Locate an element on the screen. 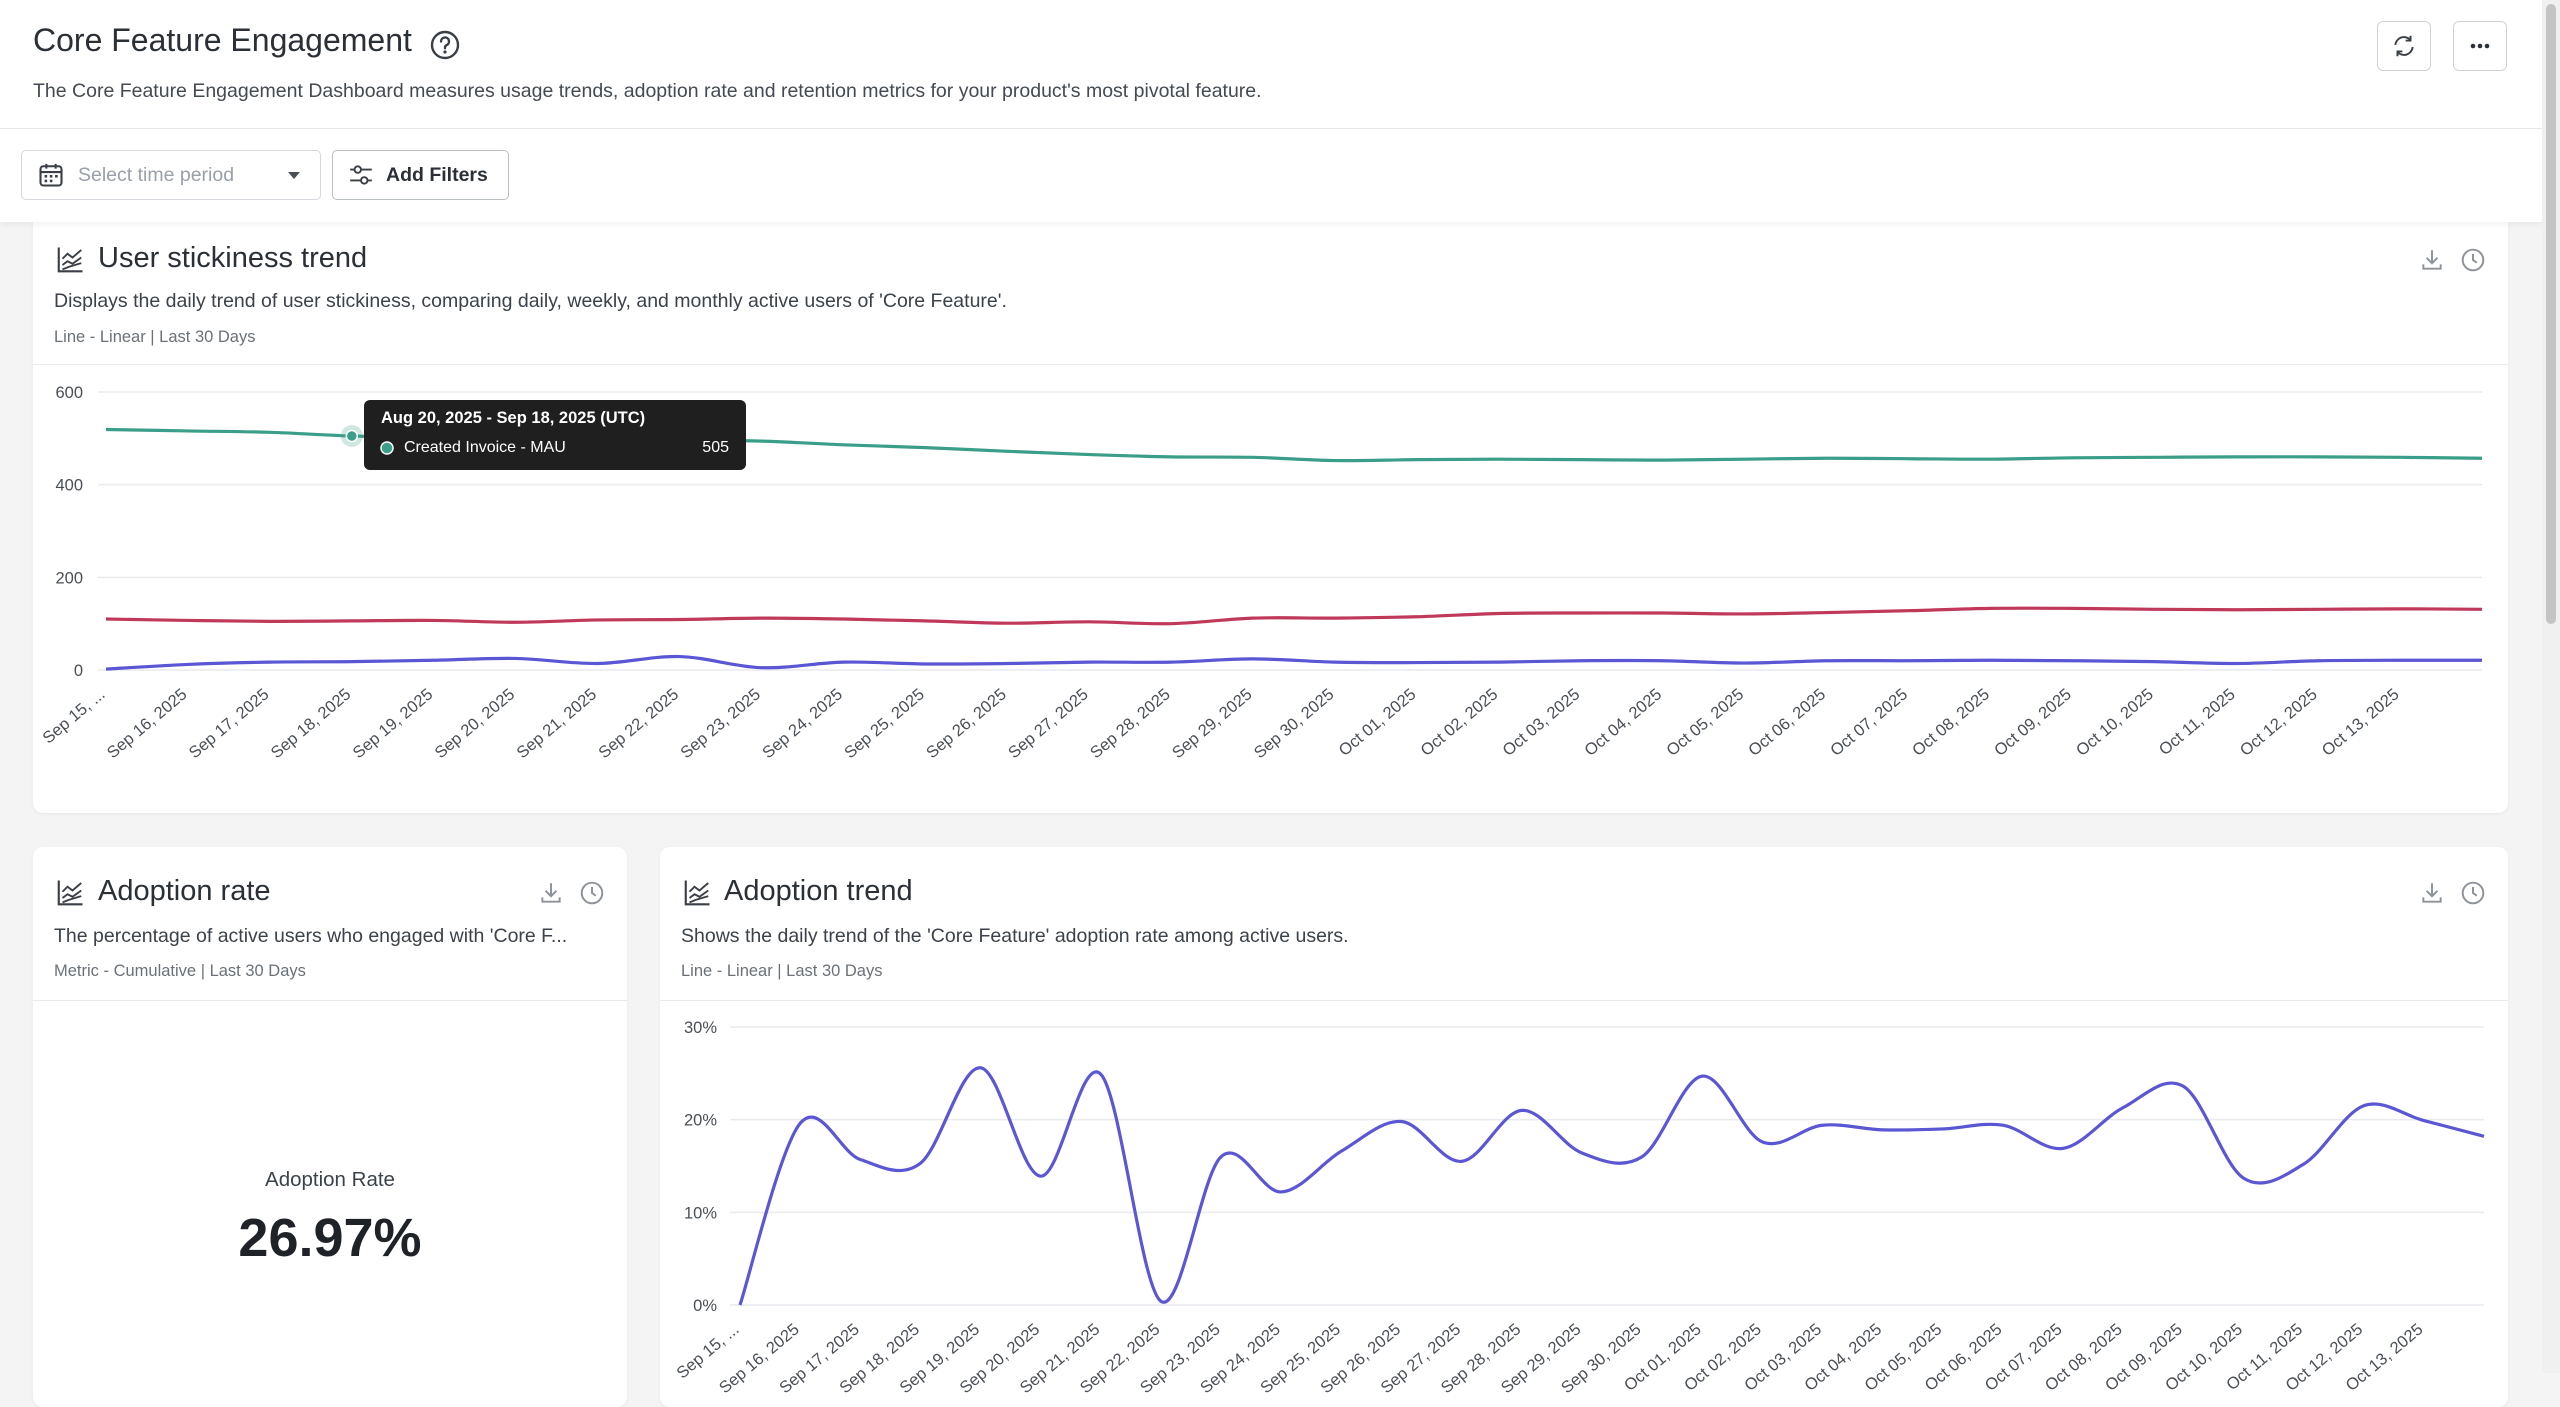 This screenshot has height=1407, width=2560. x-tick-label: Oct 10, 2025 is located at coordinates (2115, 722).